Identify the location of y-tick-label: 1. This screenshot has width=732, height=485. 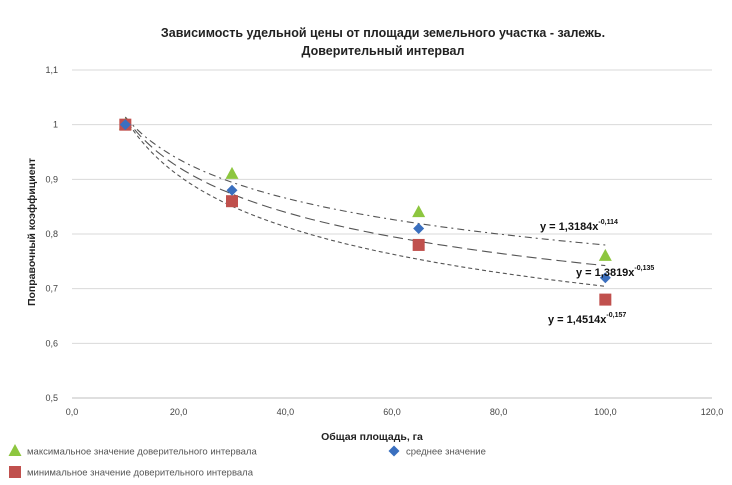
(55, 125).